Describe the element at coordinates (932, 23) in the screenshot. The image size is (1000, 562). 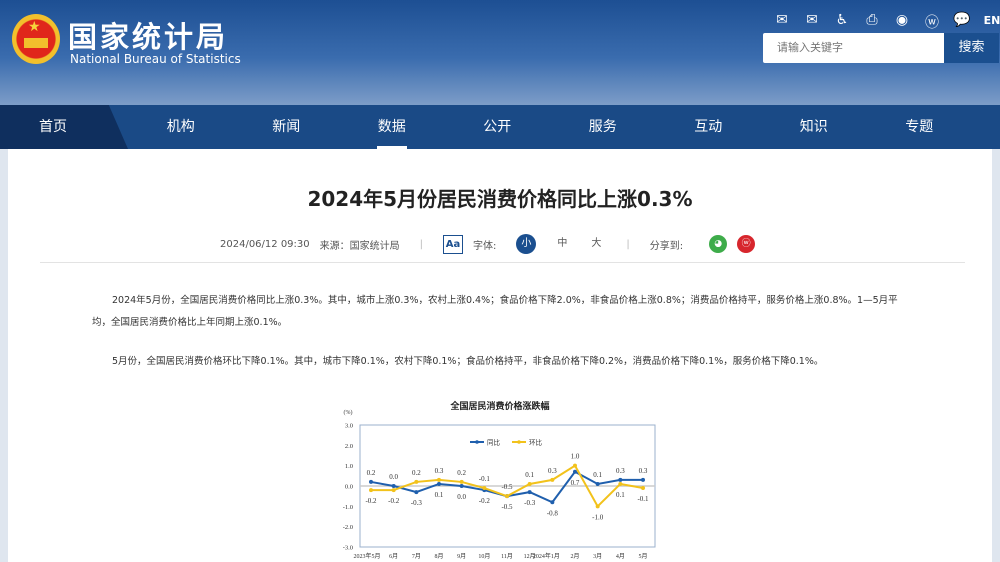
I see `weibo-icon: ⓦ` at that location.